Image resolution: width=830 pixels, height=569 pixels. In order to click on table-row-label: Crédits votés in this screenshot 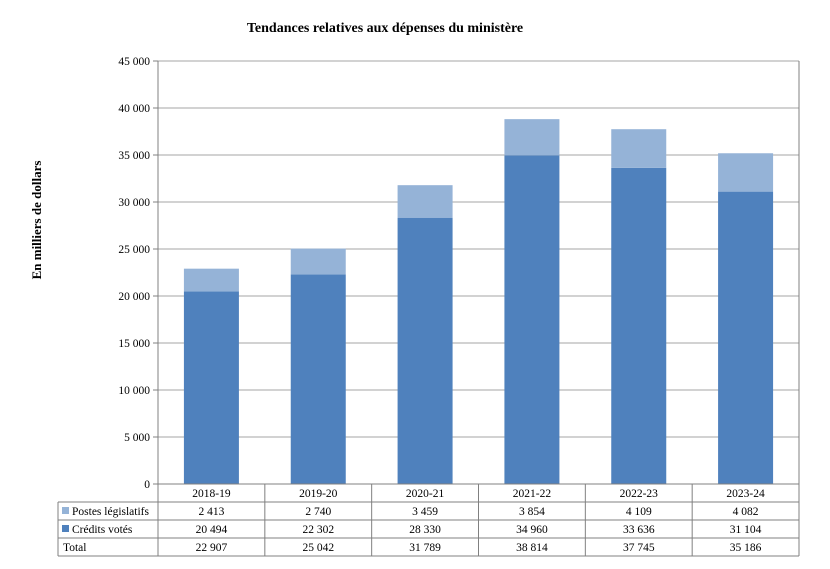, I will do `click(102, 530)`.